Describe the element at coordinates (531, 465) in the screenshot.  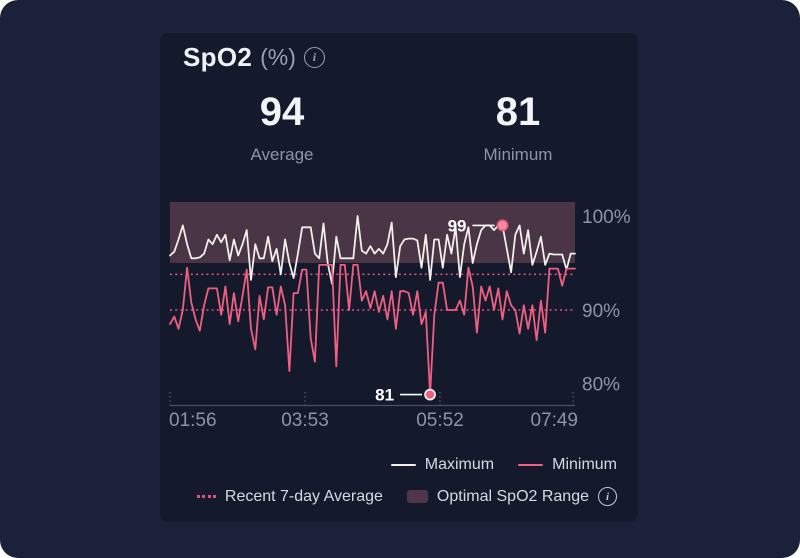
I see `minimum-line-swatch` at that location.